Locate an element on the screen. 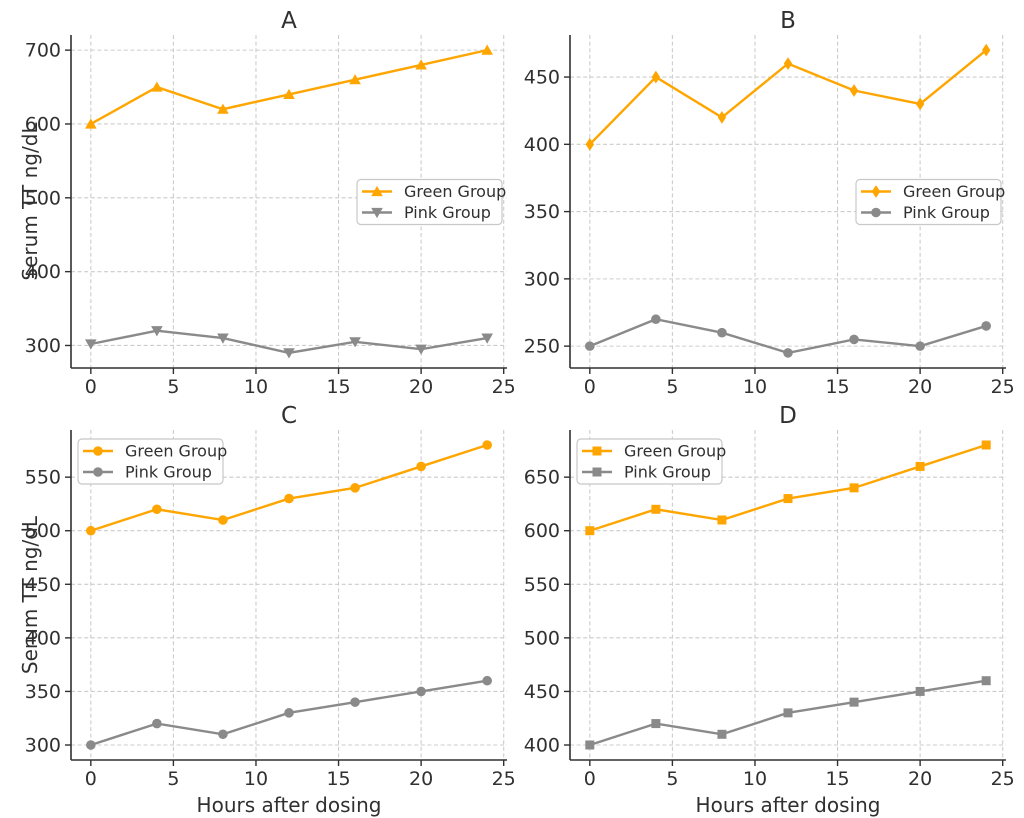 This screenshot has width=1024, height=818. y-axis-label: Serum TT ng/dL is located at coordinates (30, 201).